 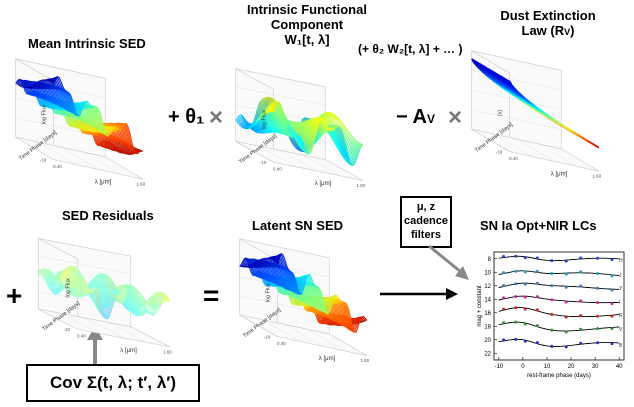 What do you see at coordinates (307, 39) in the screenshot?
I see `ifc-formula: W₁[t, λ]` at bounding box center [307, 39].